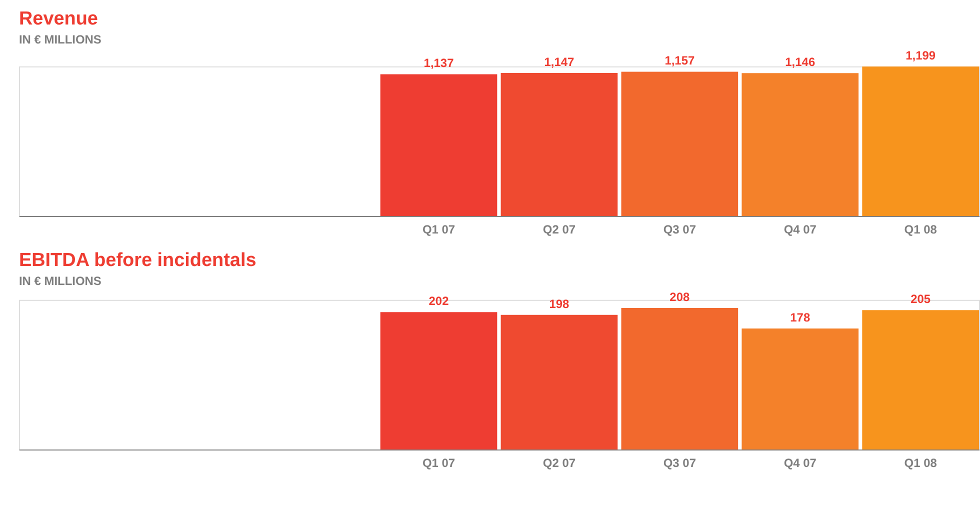 This screenshot has width=980, height=509. What do you see at coordinates (559, 303) in the screenshot?
I see `data-label: 198` at bounding box center [559, 303].